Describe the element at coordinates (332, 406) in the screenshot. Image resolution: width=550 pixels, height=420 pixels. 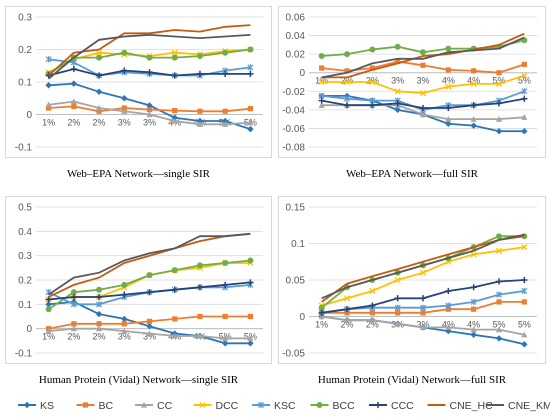
I see `legend-item-bcc: BCC` at that location.